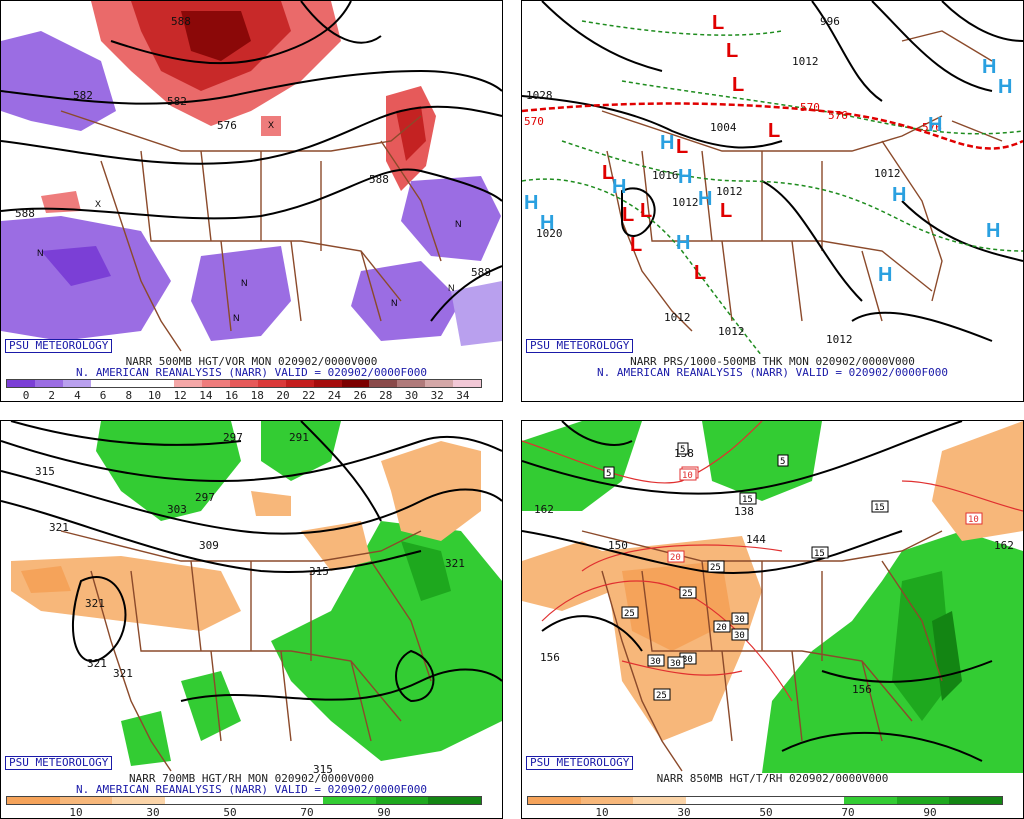  I want to click on height-contour-label: 309, so click(209, 545).